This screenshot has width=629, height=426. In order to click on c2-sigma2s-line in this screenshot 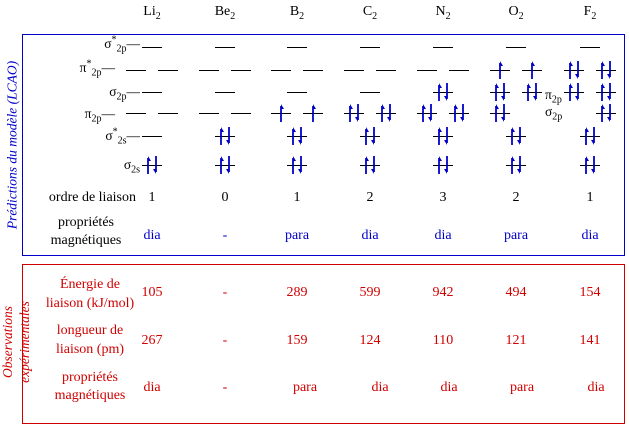, I will do `click(370, 165)`.